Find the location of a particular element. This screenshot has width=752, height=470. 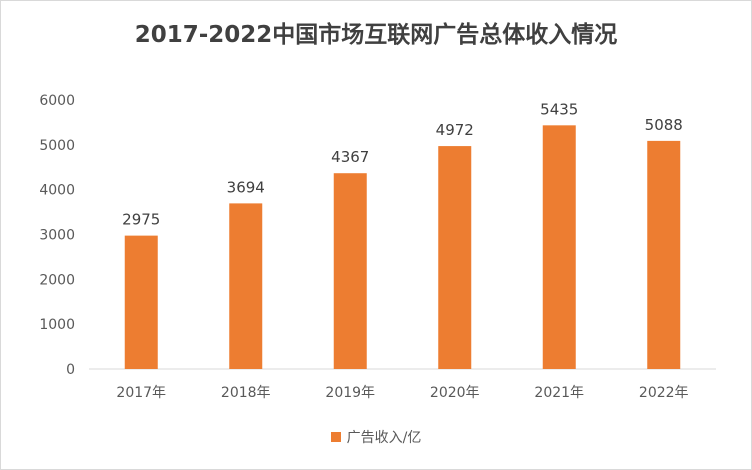

legend-label: 广告收入/亿 is located at coordinates (384, 438).